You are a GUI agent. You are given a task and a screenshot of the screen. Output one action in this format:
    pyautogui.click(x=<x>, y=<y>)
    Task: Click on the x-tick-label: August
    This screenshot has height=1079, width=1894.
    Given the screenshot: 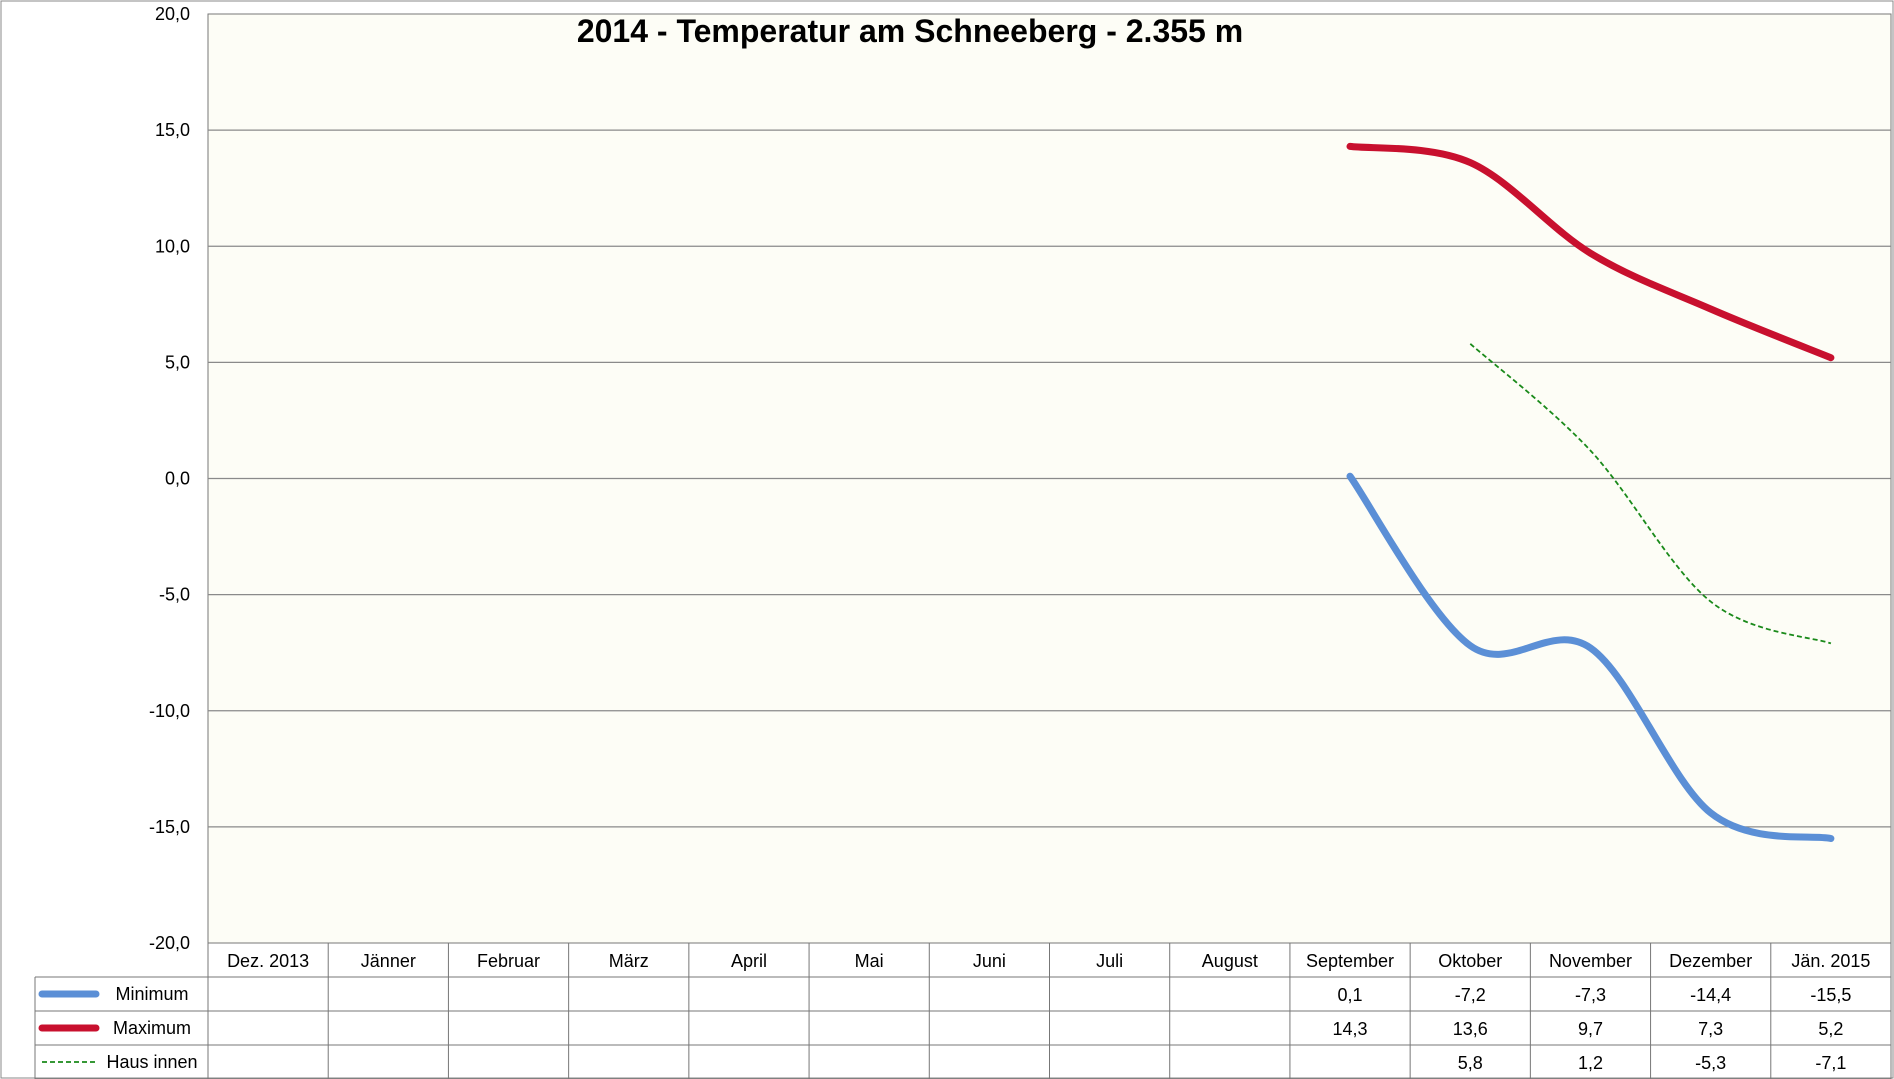 What is the action you would take?
    pyautogui.click(x=1230, y=961)
    